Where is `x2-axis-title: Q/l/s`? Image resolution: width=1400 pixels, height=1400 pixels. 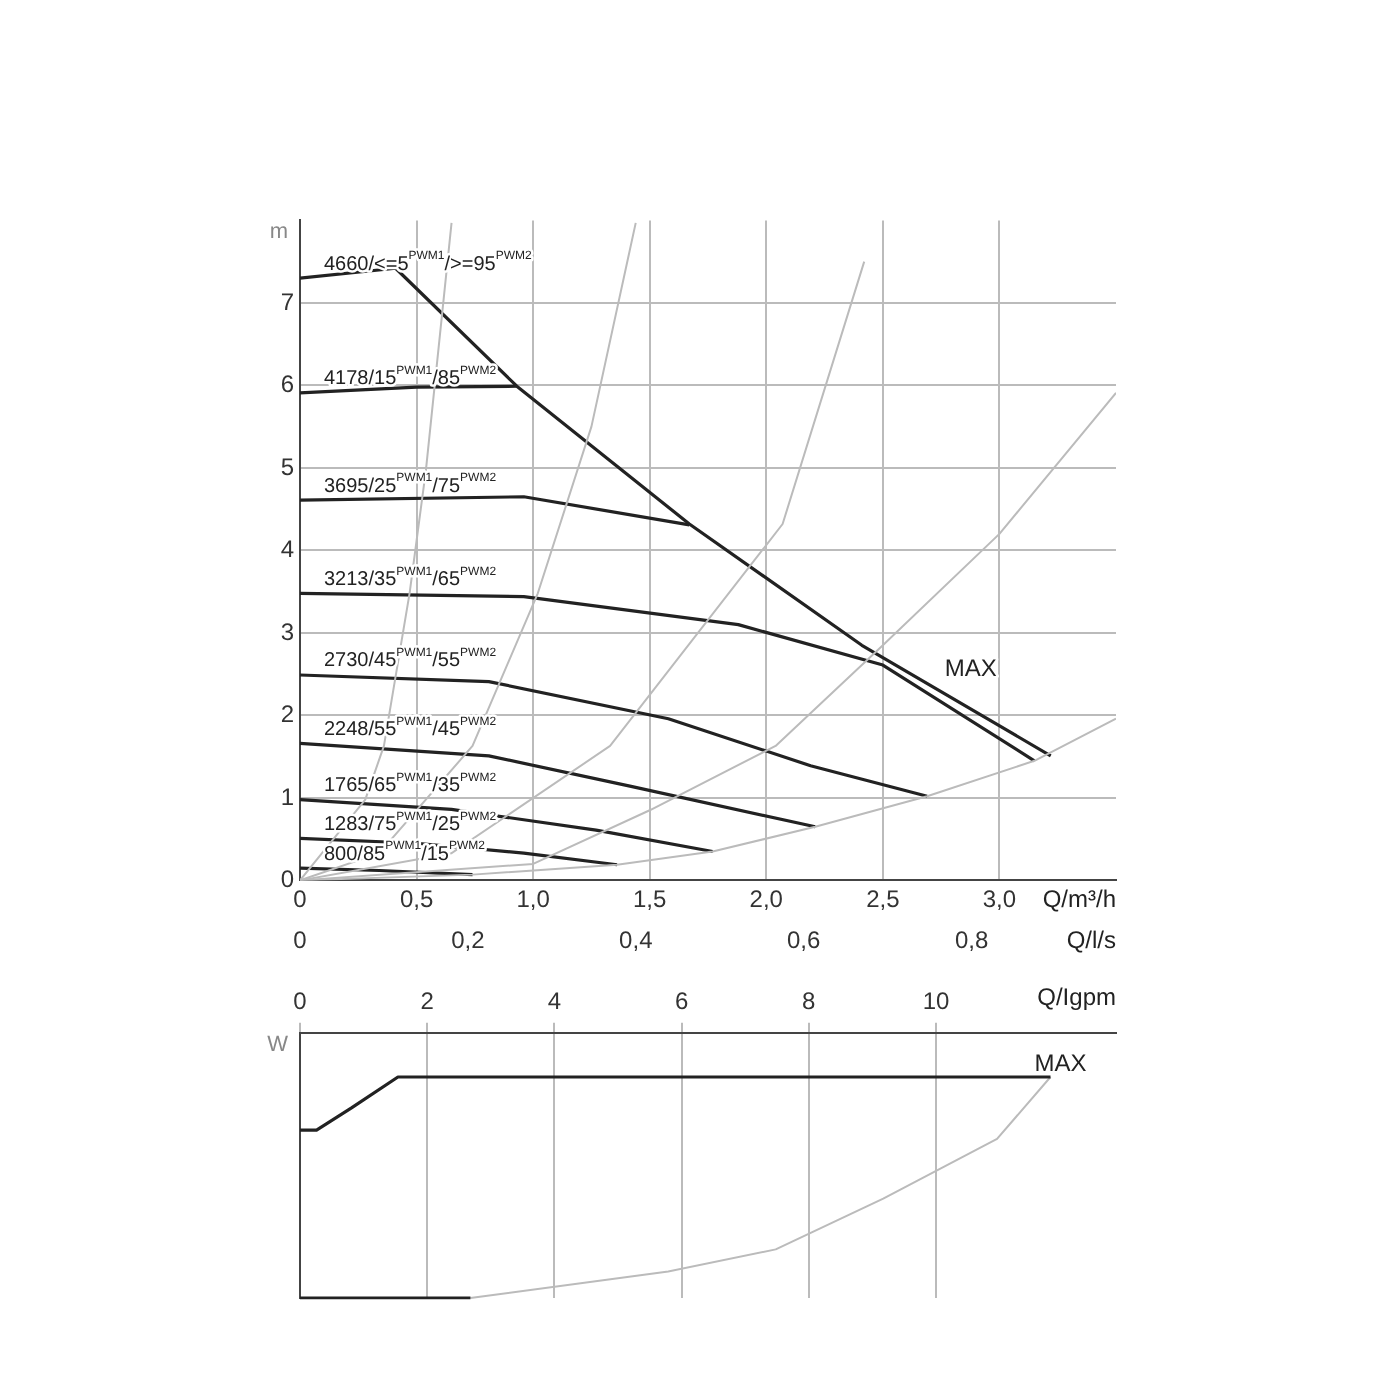
x2-axis-title: Q/l/s is located at coordinates (1091, 940).